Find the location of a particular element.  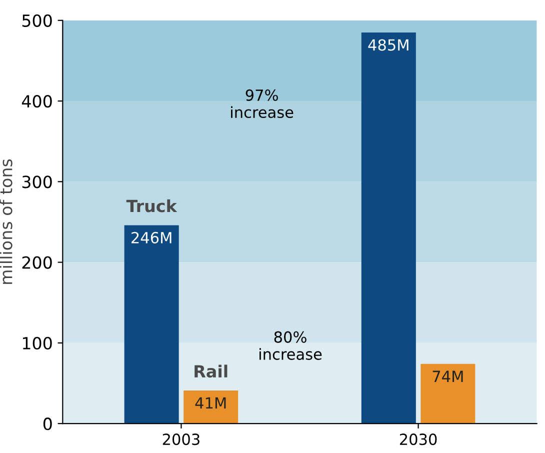

y-tick-label: 500 is located at coordinates (37, 20).